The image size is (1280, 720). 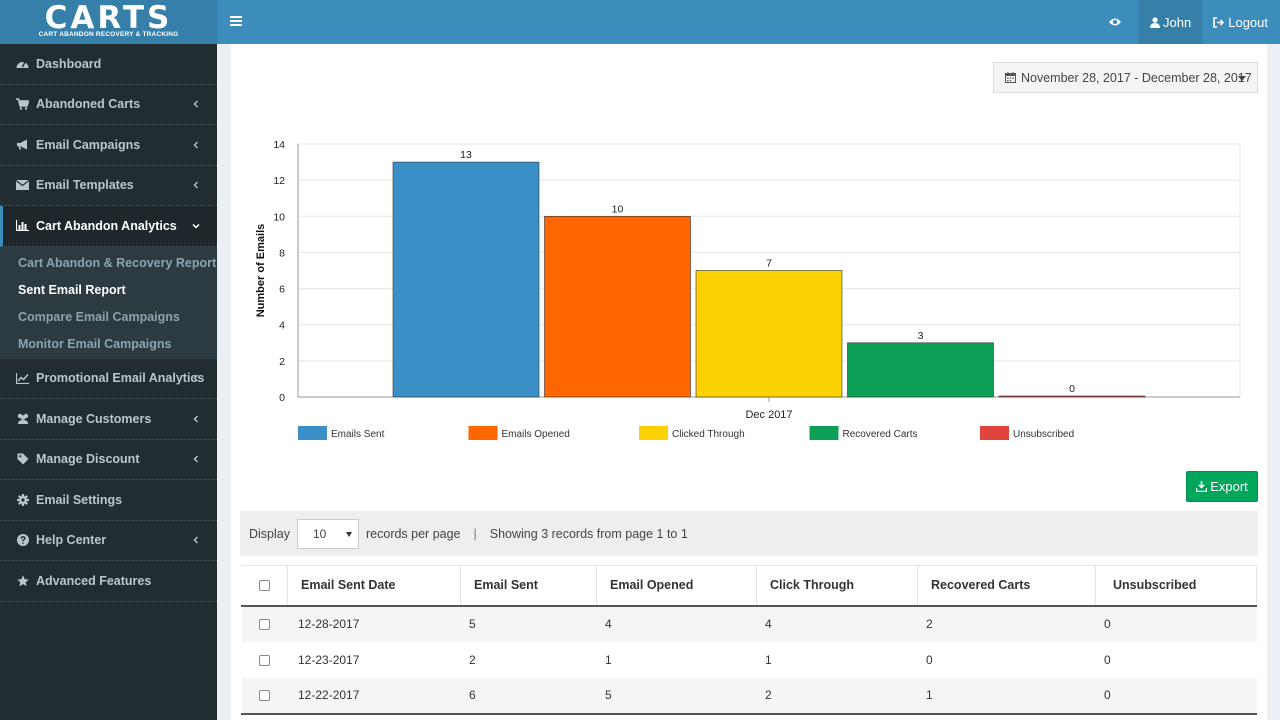 What do you see at coordinates (921, 336) in the screenshot?
I see `bar-data-label: 3` at bounding box center [921, 336].